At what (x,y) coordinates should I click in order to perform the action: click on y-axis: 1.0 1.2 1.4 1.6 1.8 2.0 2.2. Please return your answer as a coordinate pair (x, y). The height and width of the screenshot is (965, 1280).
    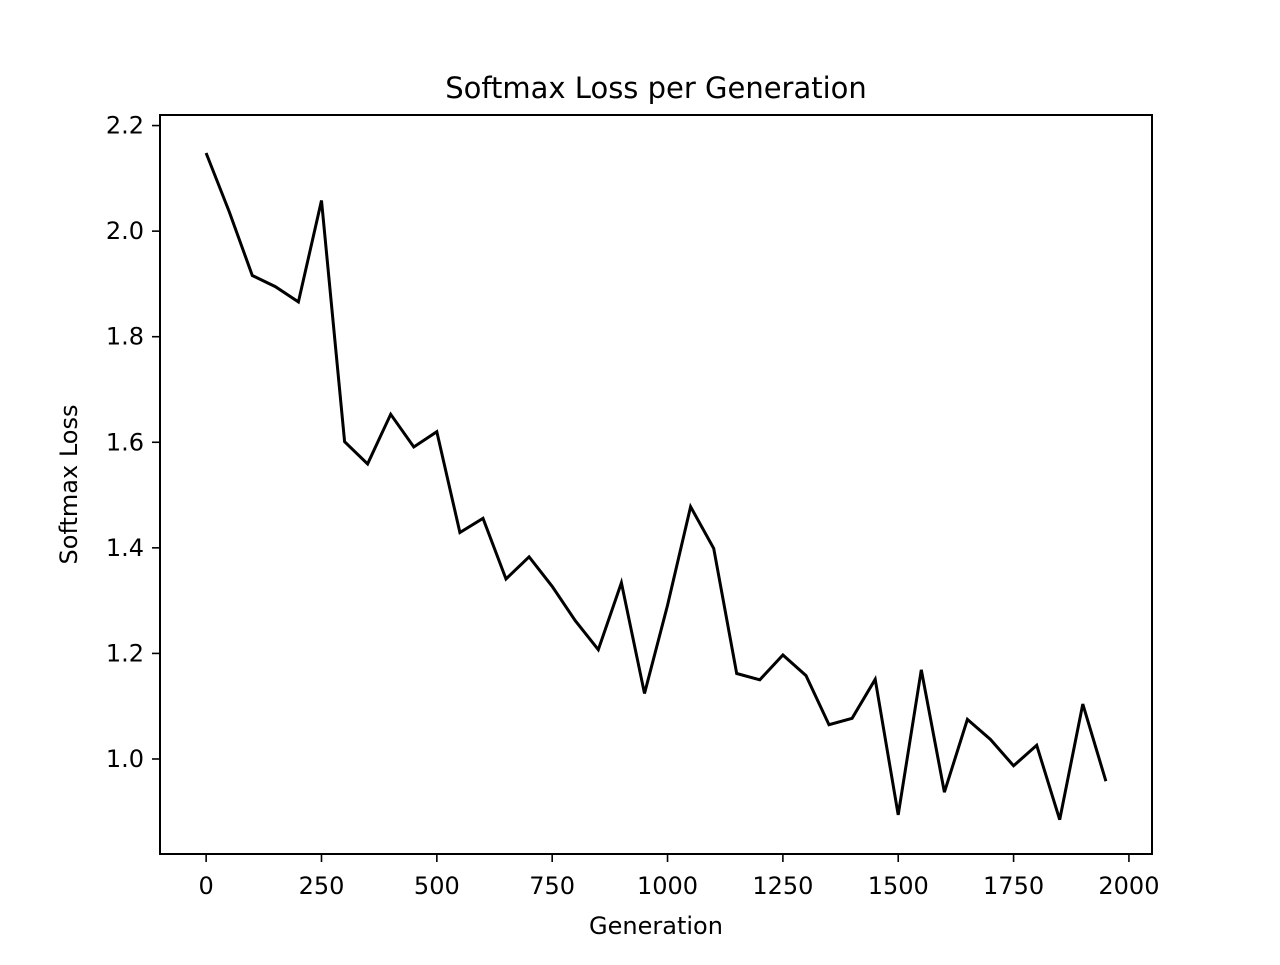
    Looking at the image, I should click on (133, 442).